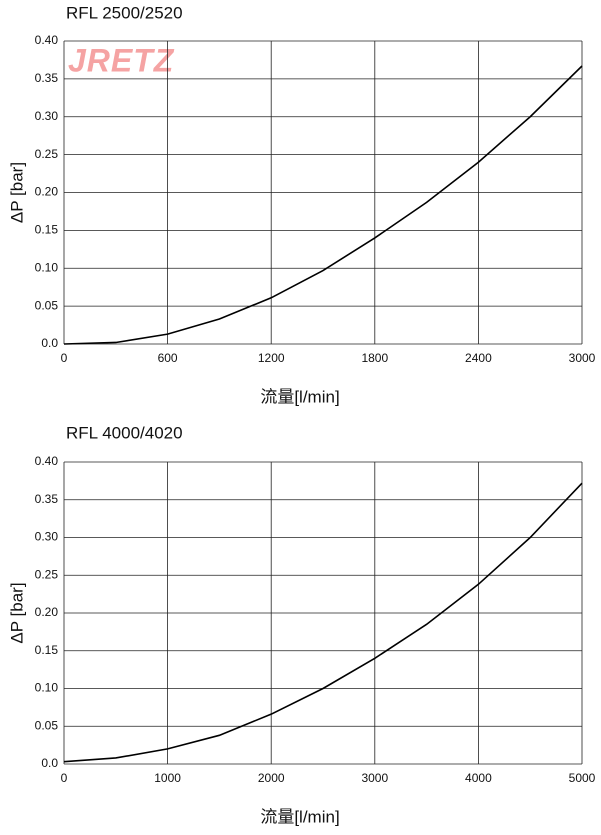 Image resolution: width=601 pixels, height=835 pixels. What do you see at coordinates (124, 432) in the screenshot?
I see `chart-title: RFL 4000/4020` at bounding box center [124, 432].